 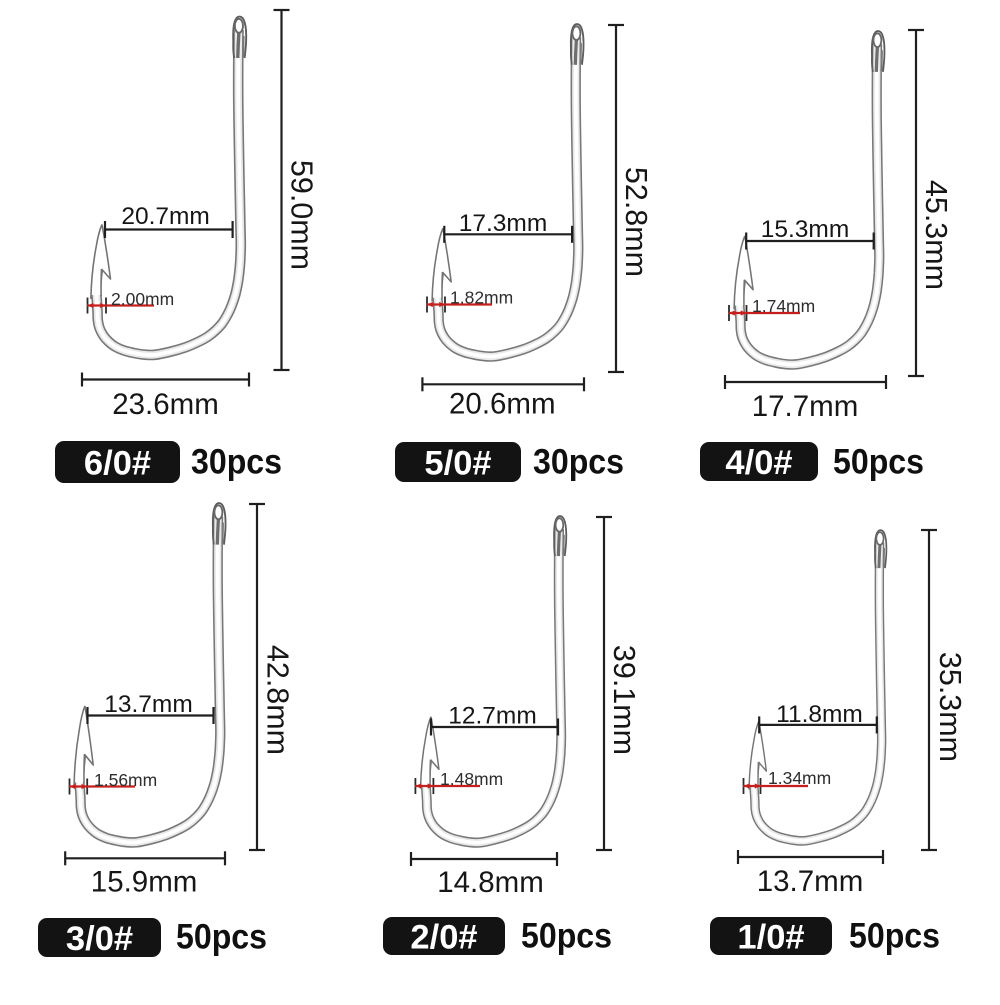 What do you see at coordinates (799, 778) in the screenshot?
I see `svg-text: 1.34mm` at bounding box center [799, 778].